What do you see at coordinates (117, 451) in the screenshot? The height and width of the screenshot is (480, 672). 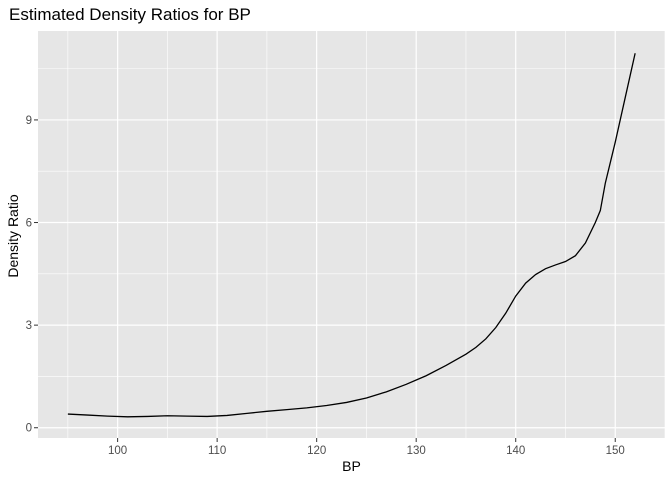 I see `x-tick-label: 100` at bounding box center [117, 451].